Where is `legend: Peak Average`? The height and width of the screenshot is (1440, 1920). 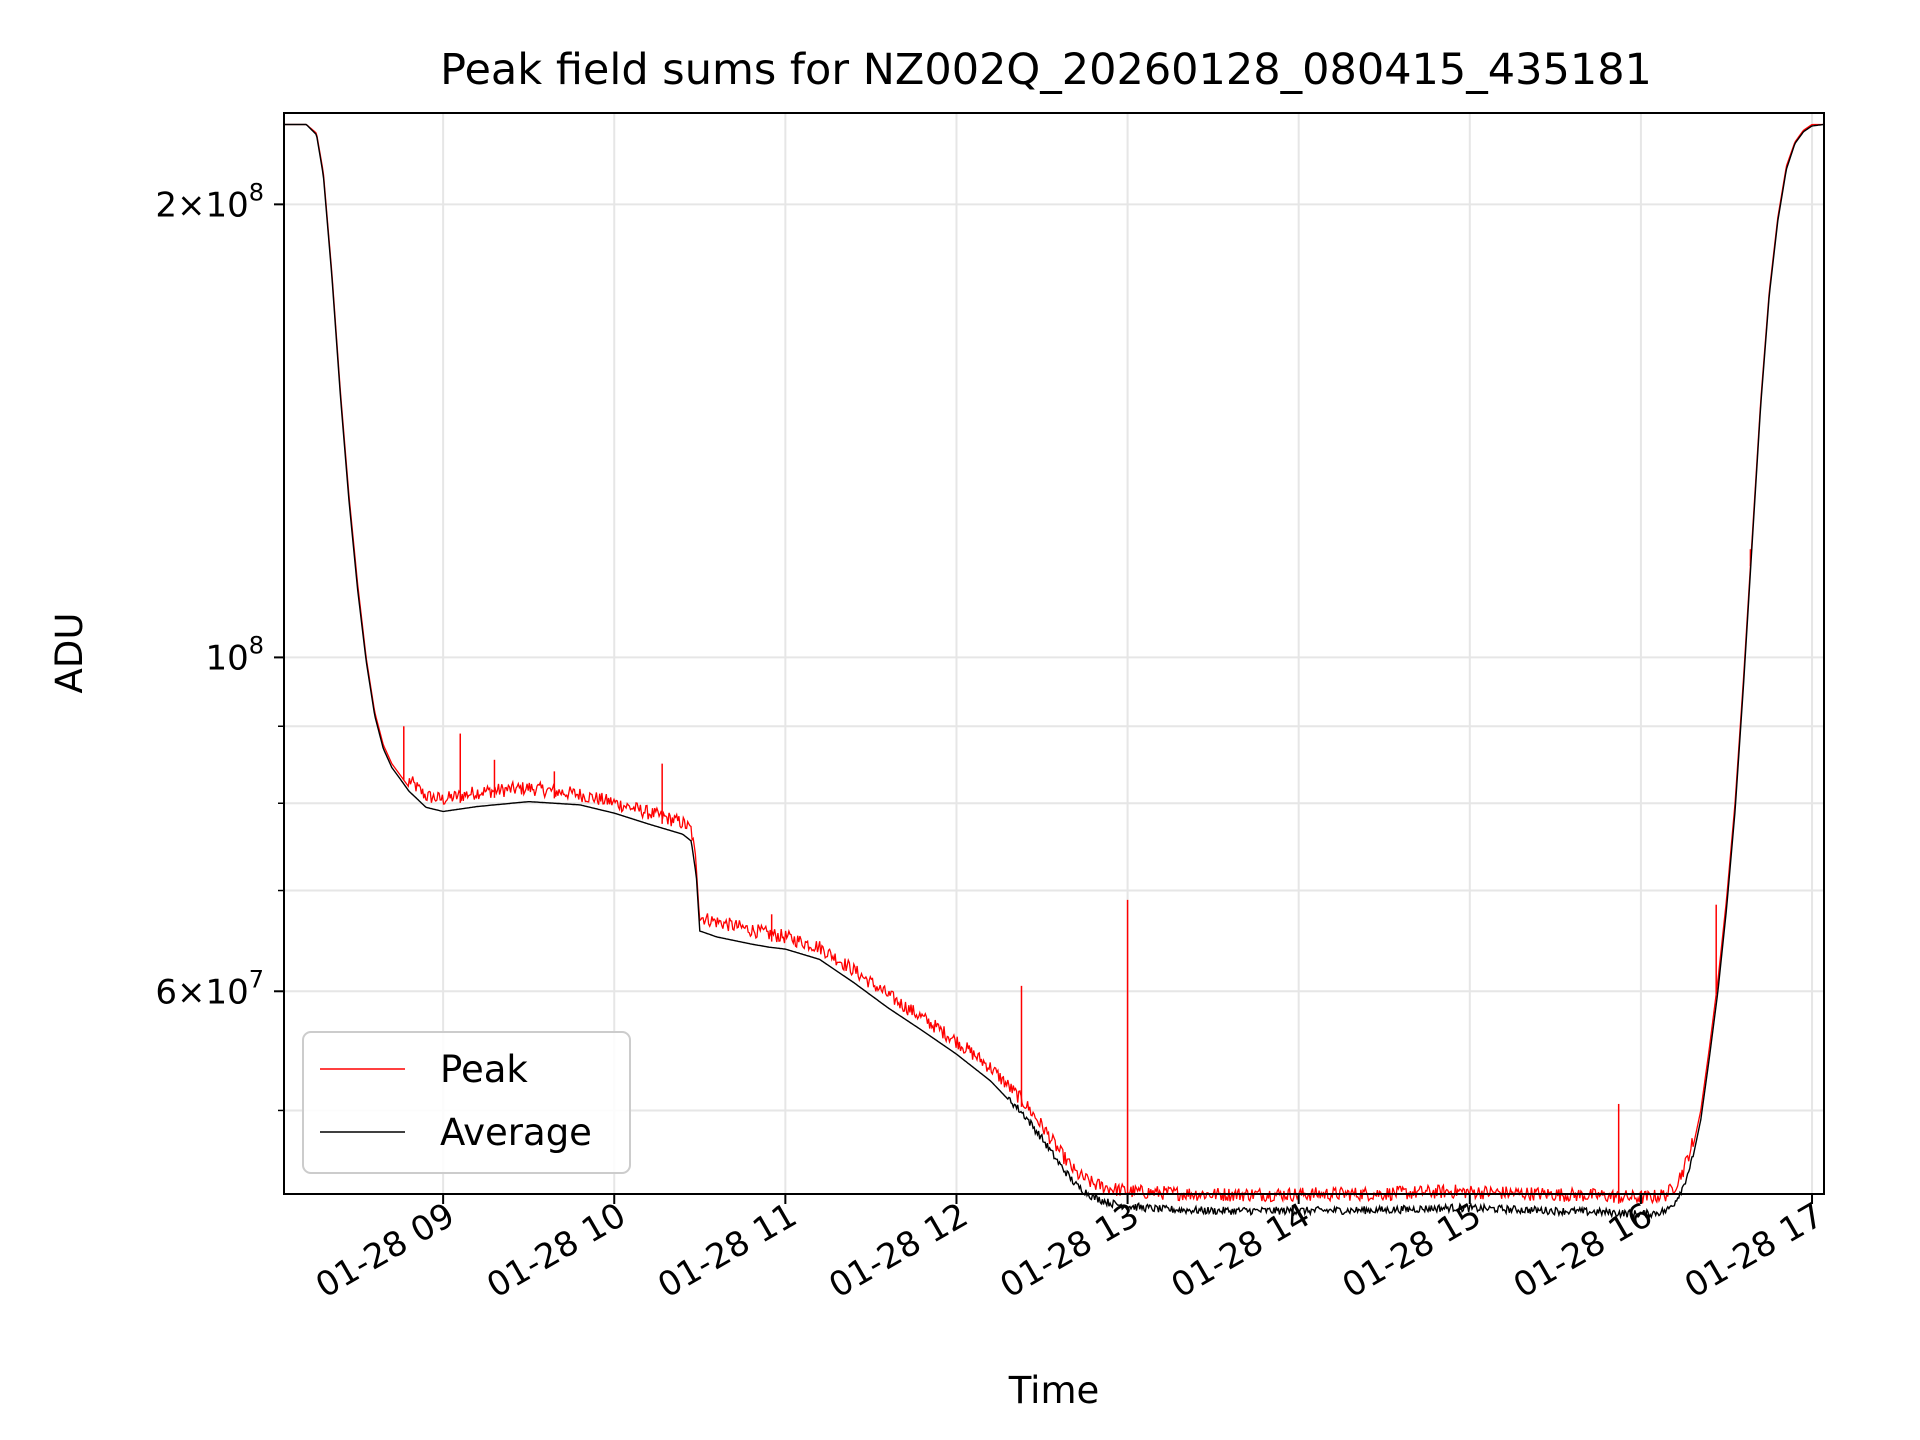 legend: Peak Average is located at coordinates (466, 1102).